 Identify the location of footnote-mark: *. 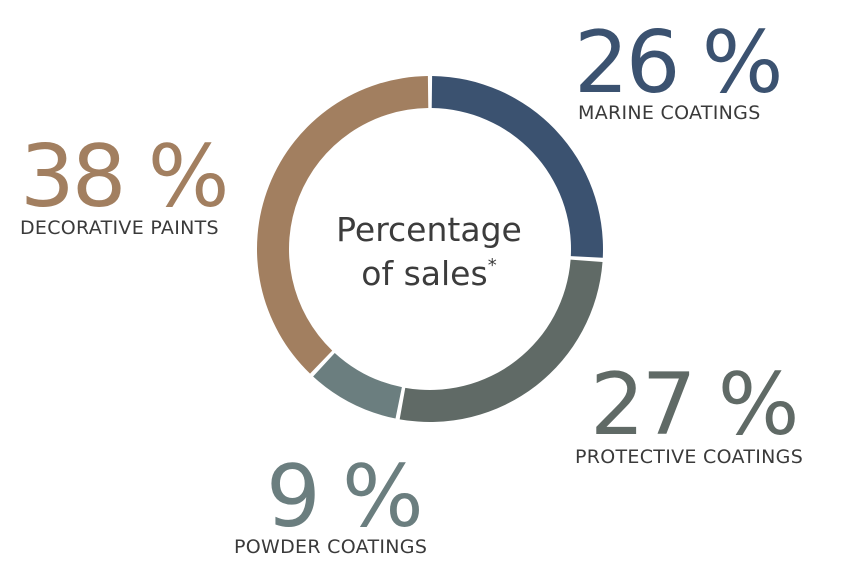
(492, 265).